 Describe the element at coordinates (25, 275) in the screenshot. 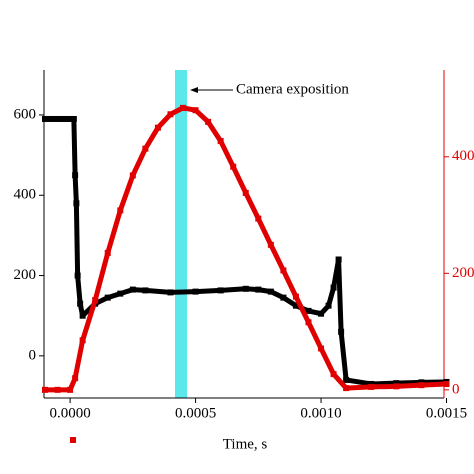

I see `y-tick-label: 200` at that location.